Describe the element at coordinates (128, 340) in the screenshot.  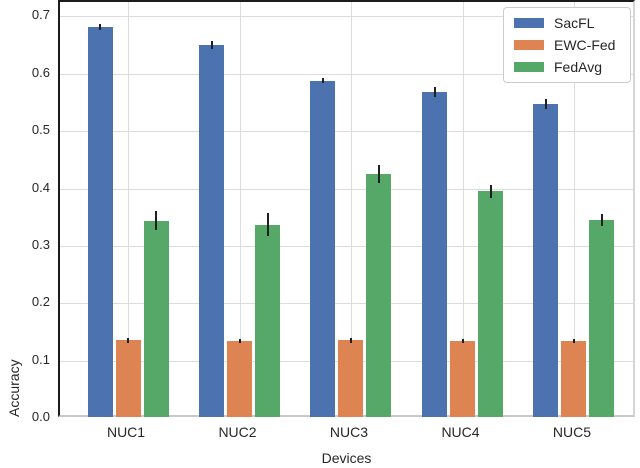
I see `error-bar-ewc-fed-nuc1` at that location.